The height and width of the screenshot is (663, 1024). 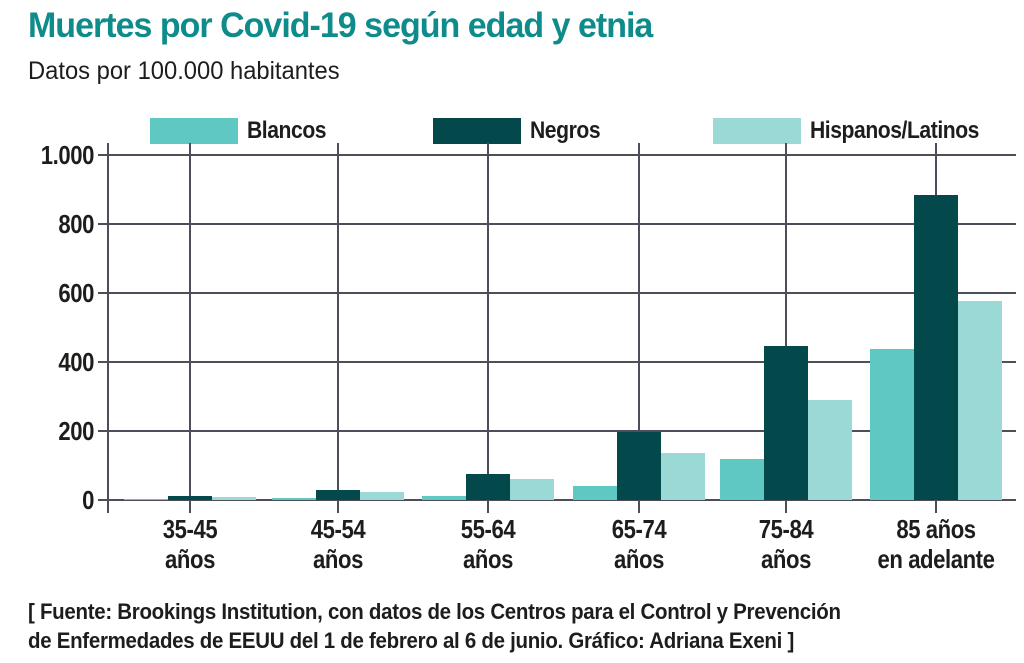 I want to click on x-label-line2-2: años, so click(x=488, y=559).